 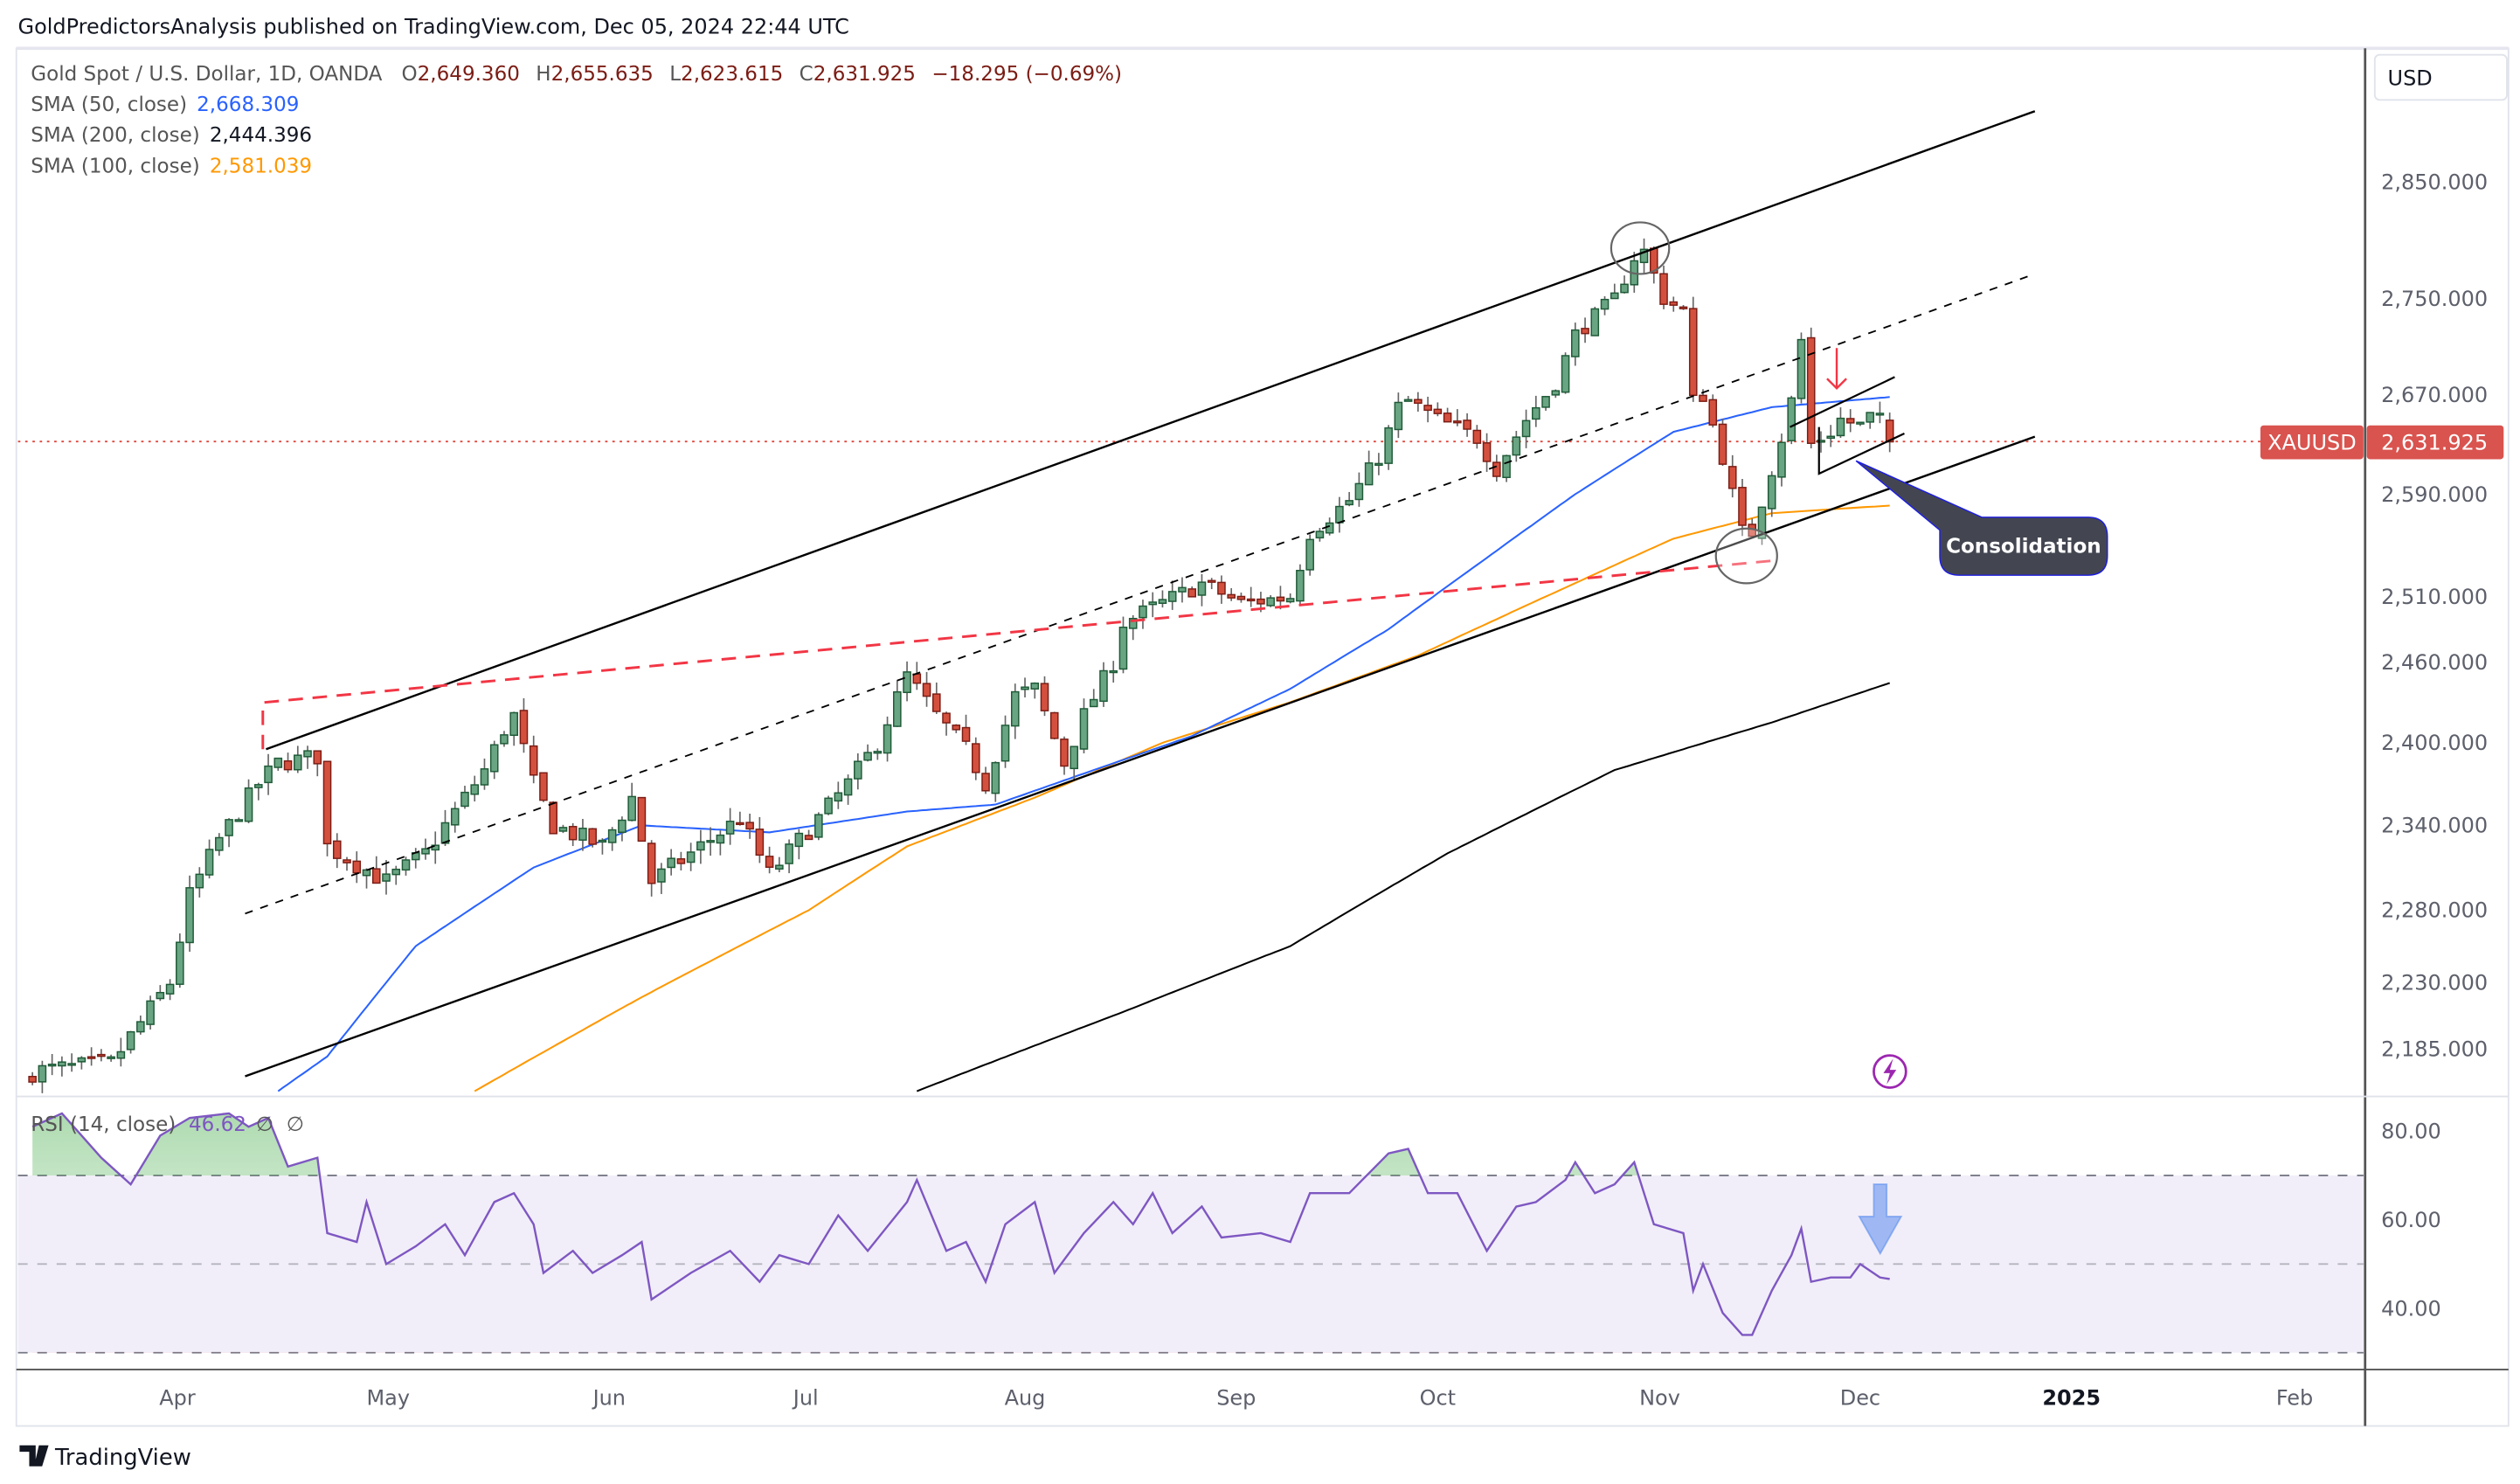 What do you see at coordinates (115, 135) in the screenshot?
I see `sma200-label: SMA (200, close)` at bounding box center [115, 135].